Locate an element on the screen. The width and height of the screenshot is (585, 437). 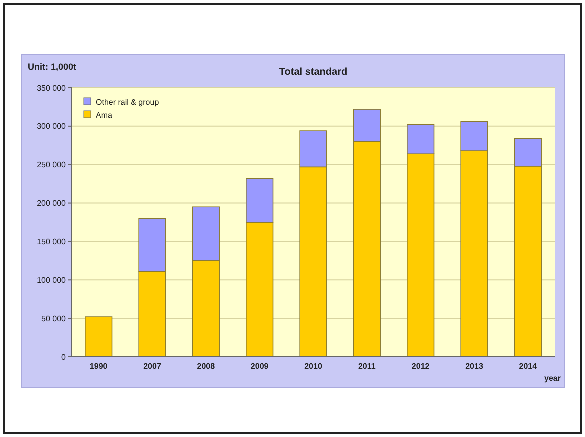
x-tick-label: 2014 is located at coordinates (528, 366).